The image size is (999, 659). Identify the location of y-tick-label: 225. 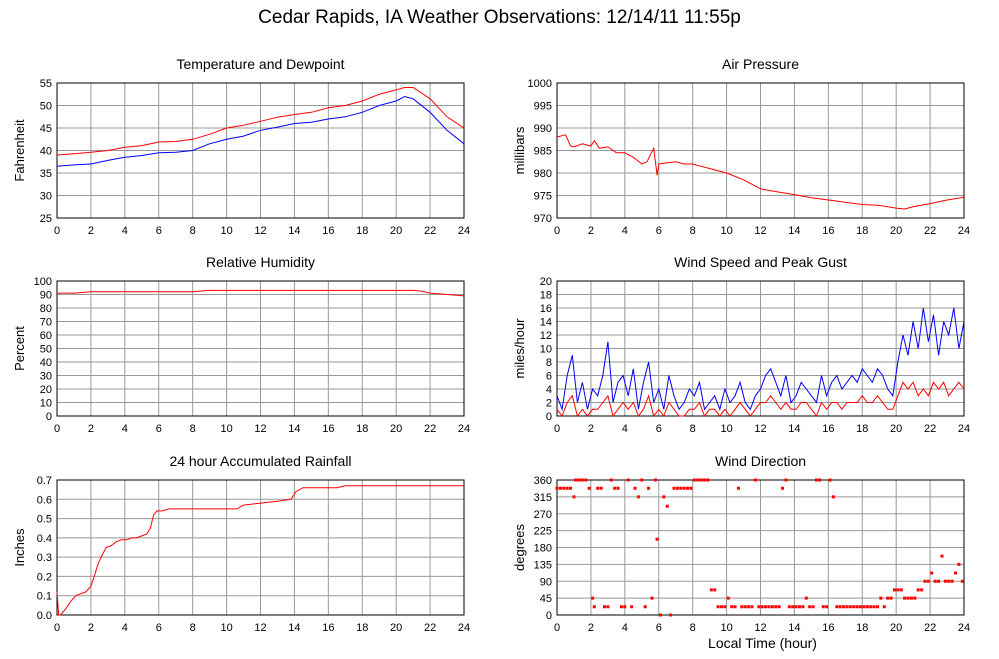
(543, 532).